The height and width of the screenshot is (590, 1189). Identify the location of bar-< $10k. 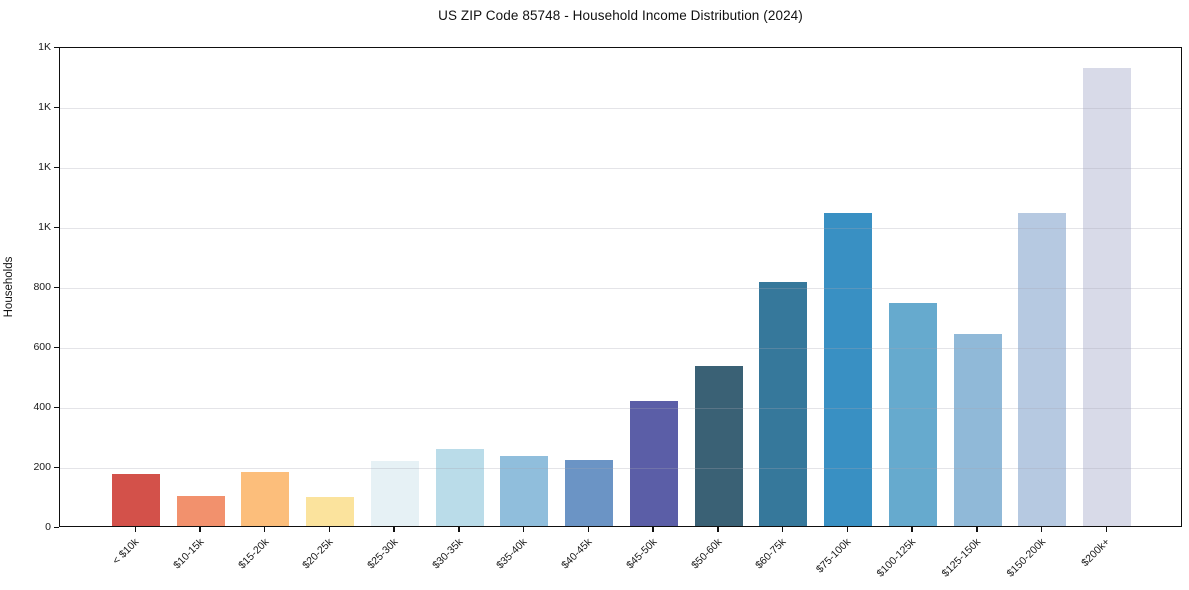
(136, 499).